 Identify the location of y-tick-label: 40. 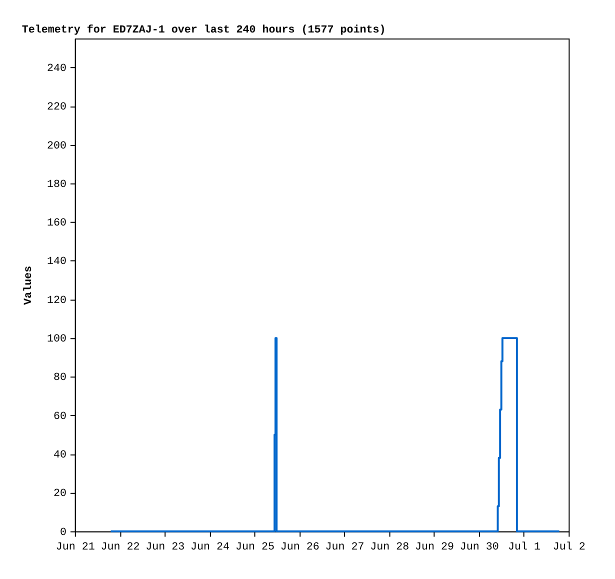
(60, 455).